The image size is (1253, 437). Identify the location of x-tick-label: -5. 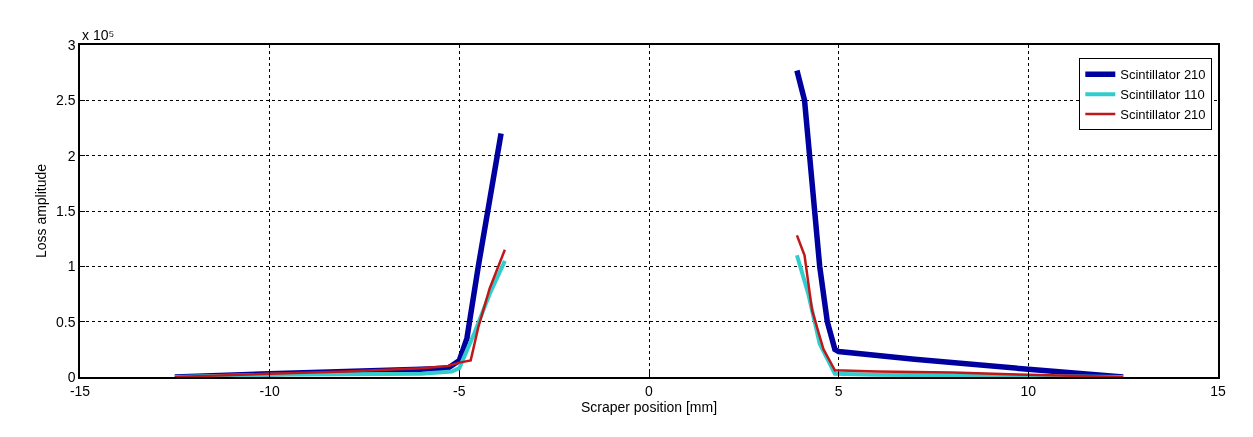
(459, 390).